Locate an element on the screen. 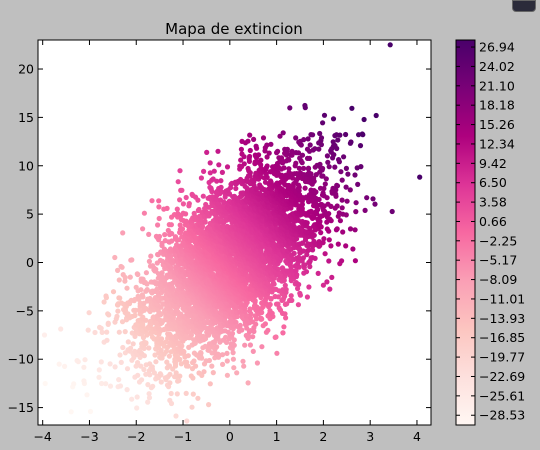  window-control-button is located at coordinates (524, 6).